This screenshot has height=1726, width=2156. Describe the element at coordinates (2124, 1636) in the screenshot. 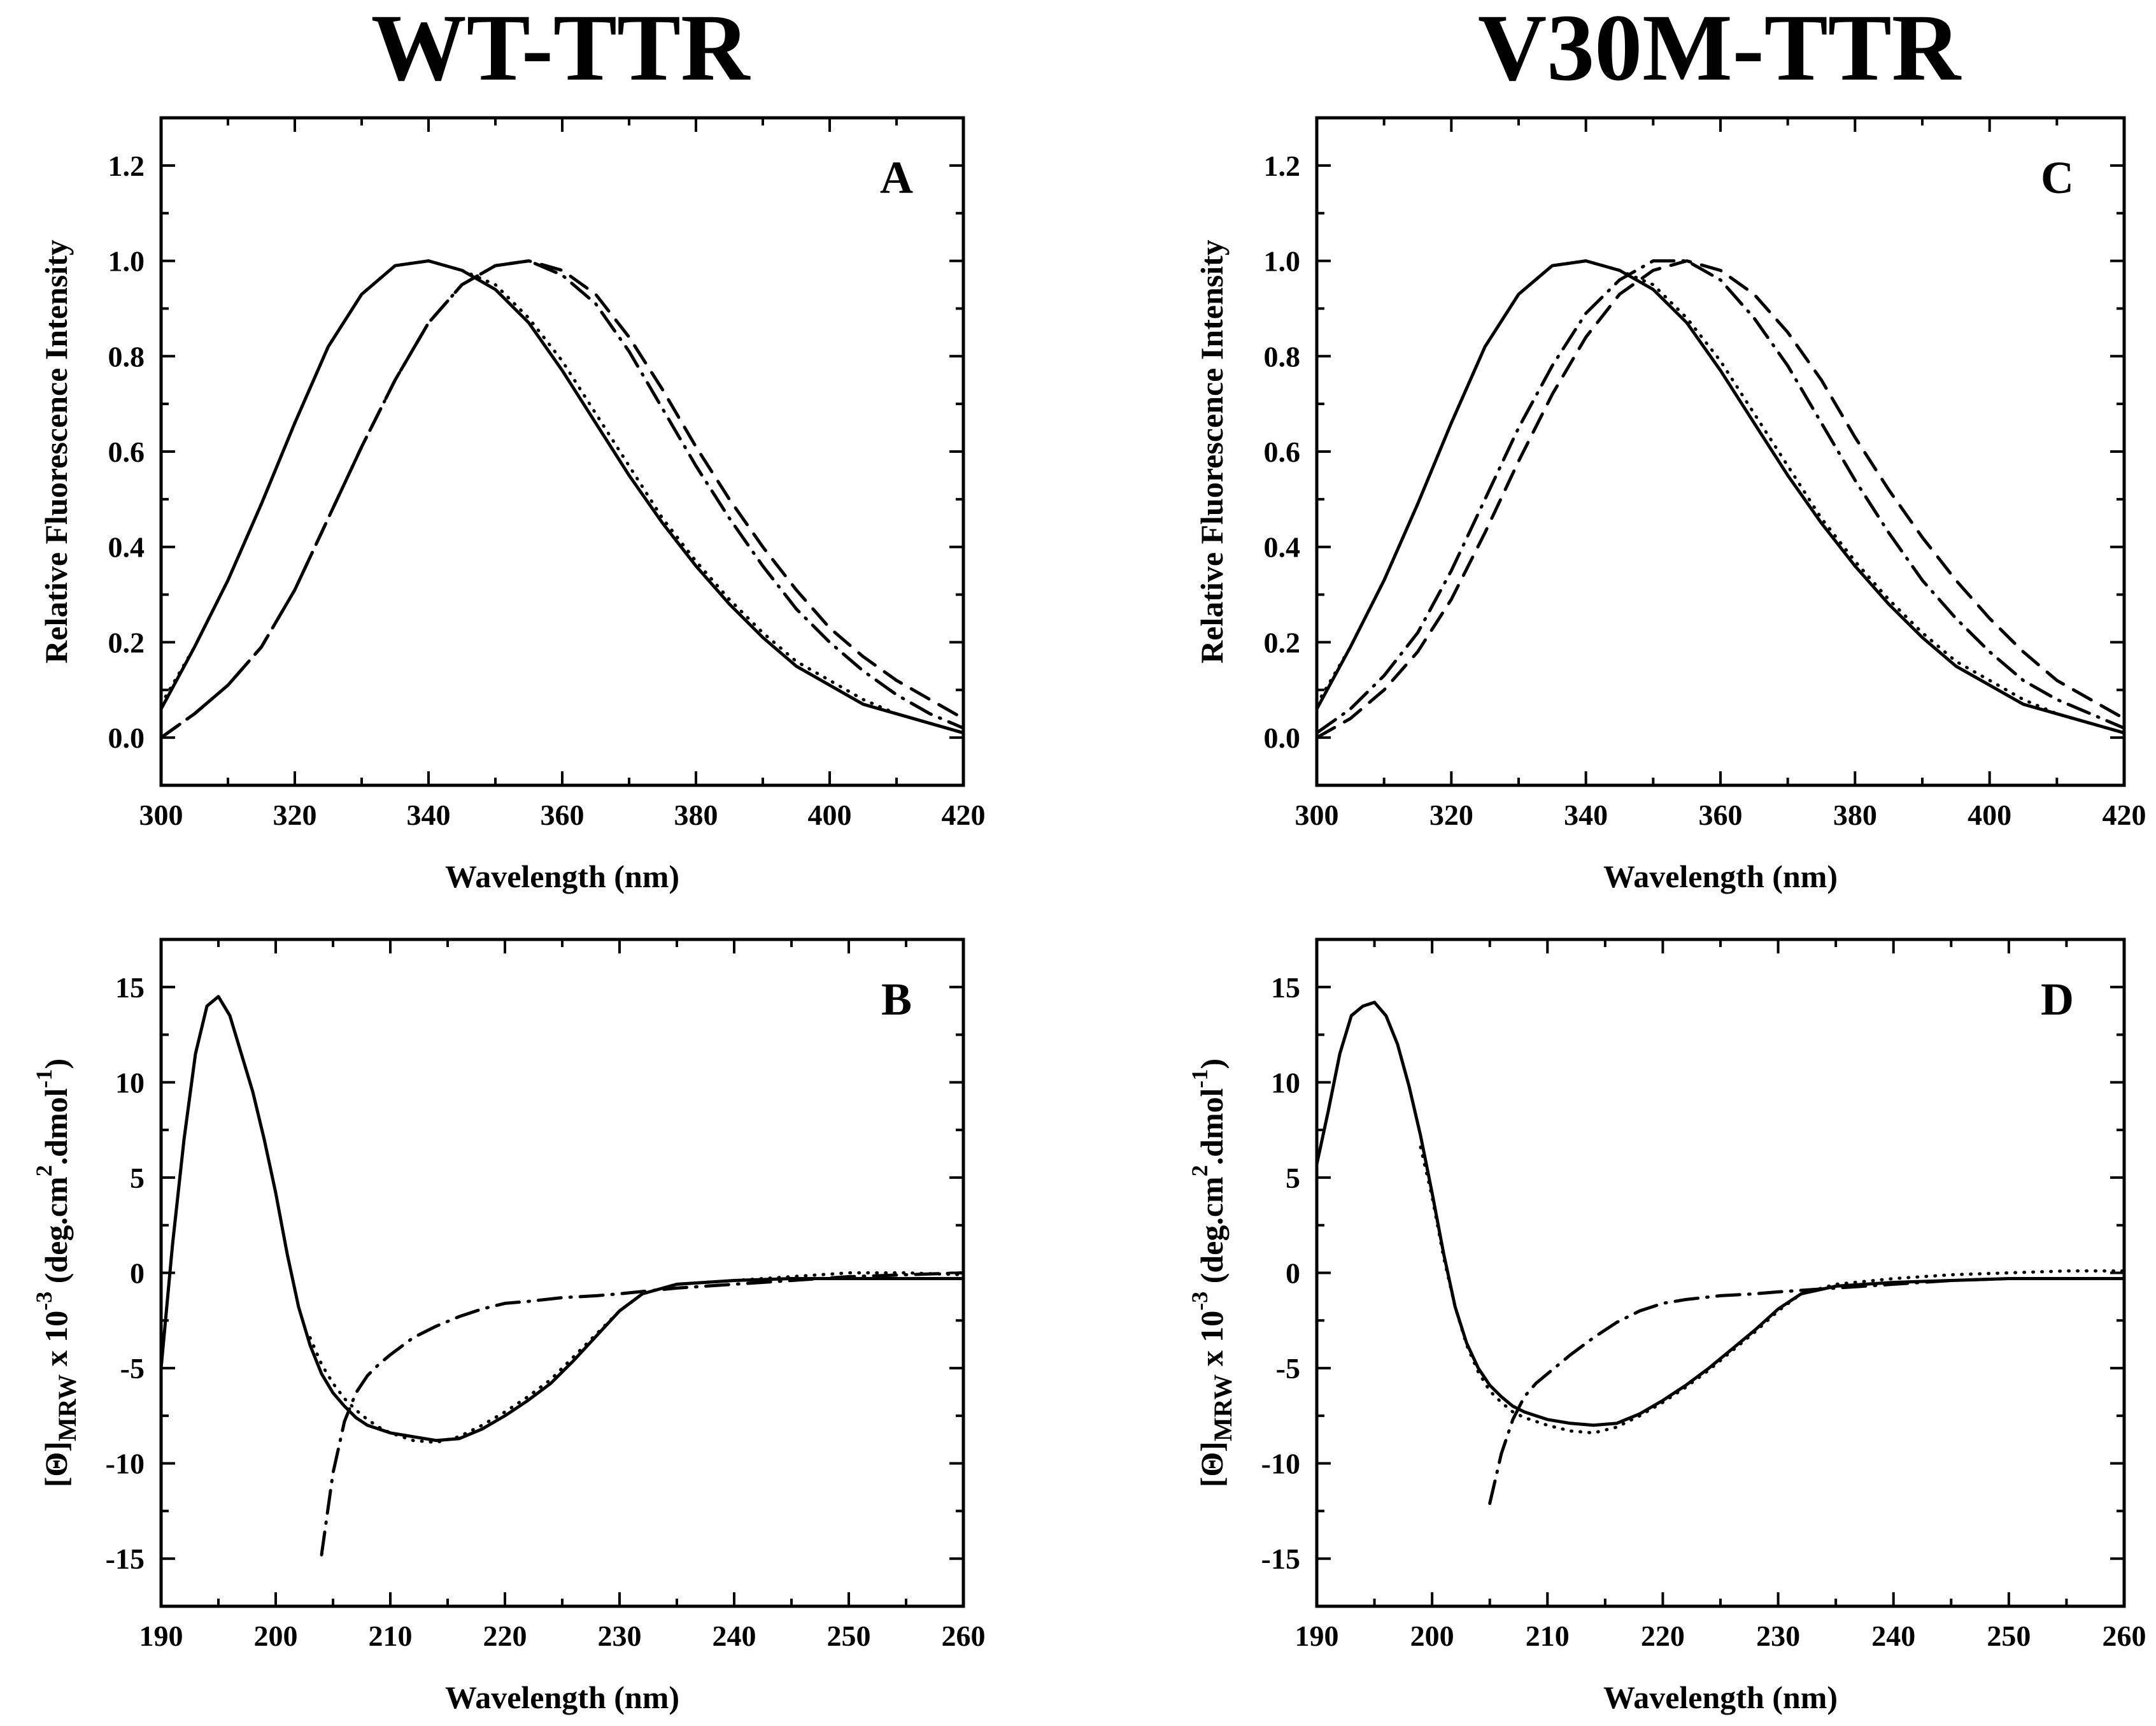

I see `x-tick-label: 260` at that location.